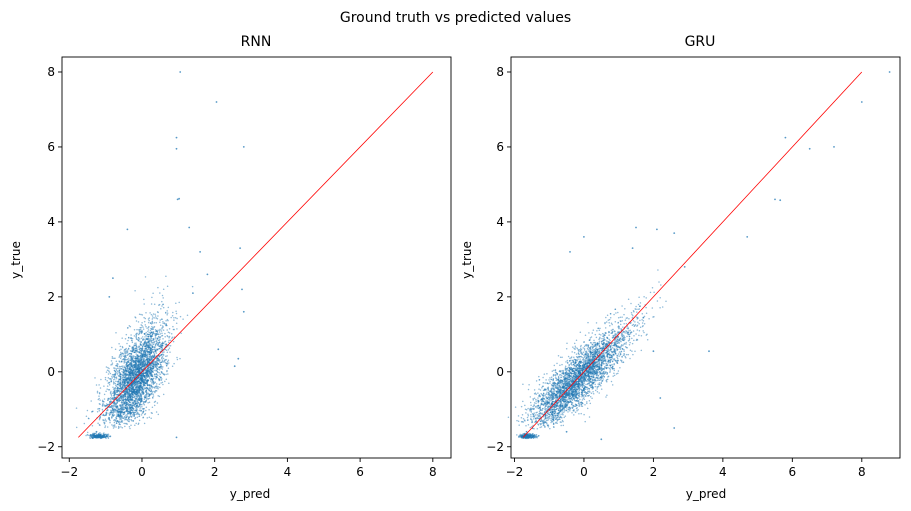 The image size is (911, 511). Describe the element at coordinates (46, 447) in the screenshot. I see `y-tick-label: −2` at that location.